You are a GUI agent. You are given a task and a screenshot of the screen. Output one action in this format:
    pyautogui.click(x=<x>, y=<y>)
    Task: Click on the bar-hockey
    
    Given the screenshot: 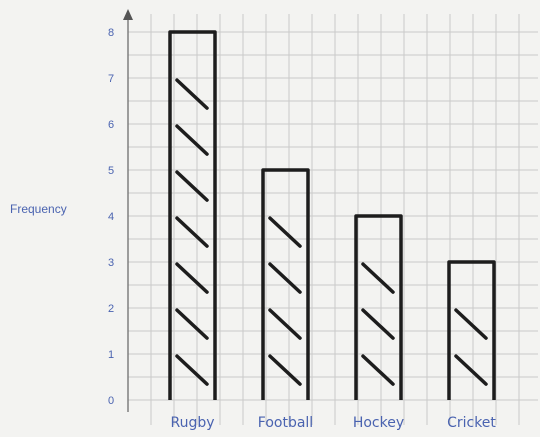 What is the action you would take?
    pyautogui.click(x=378, y=307)
    